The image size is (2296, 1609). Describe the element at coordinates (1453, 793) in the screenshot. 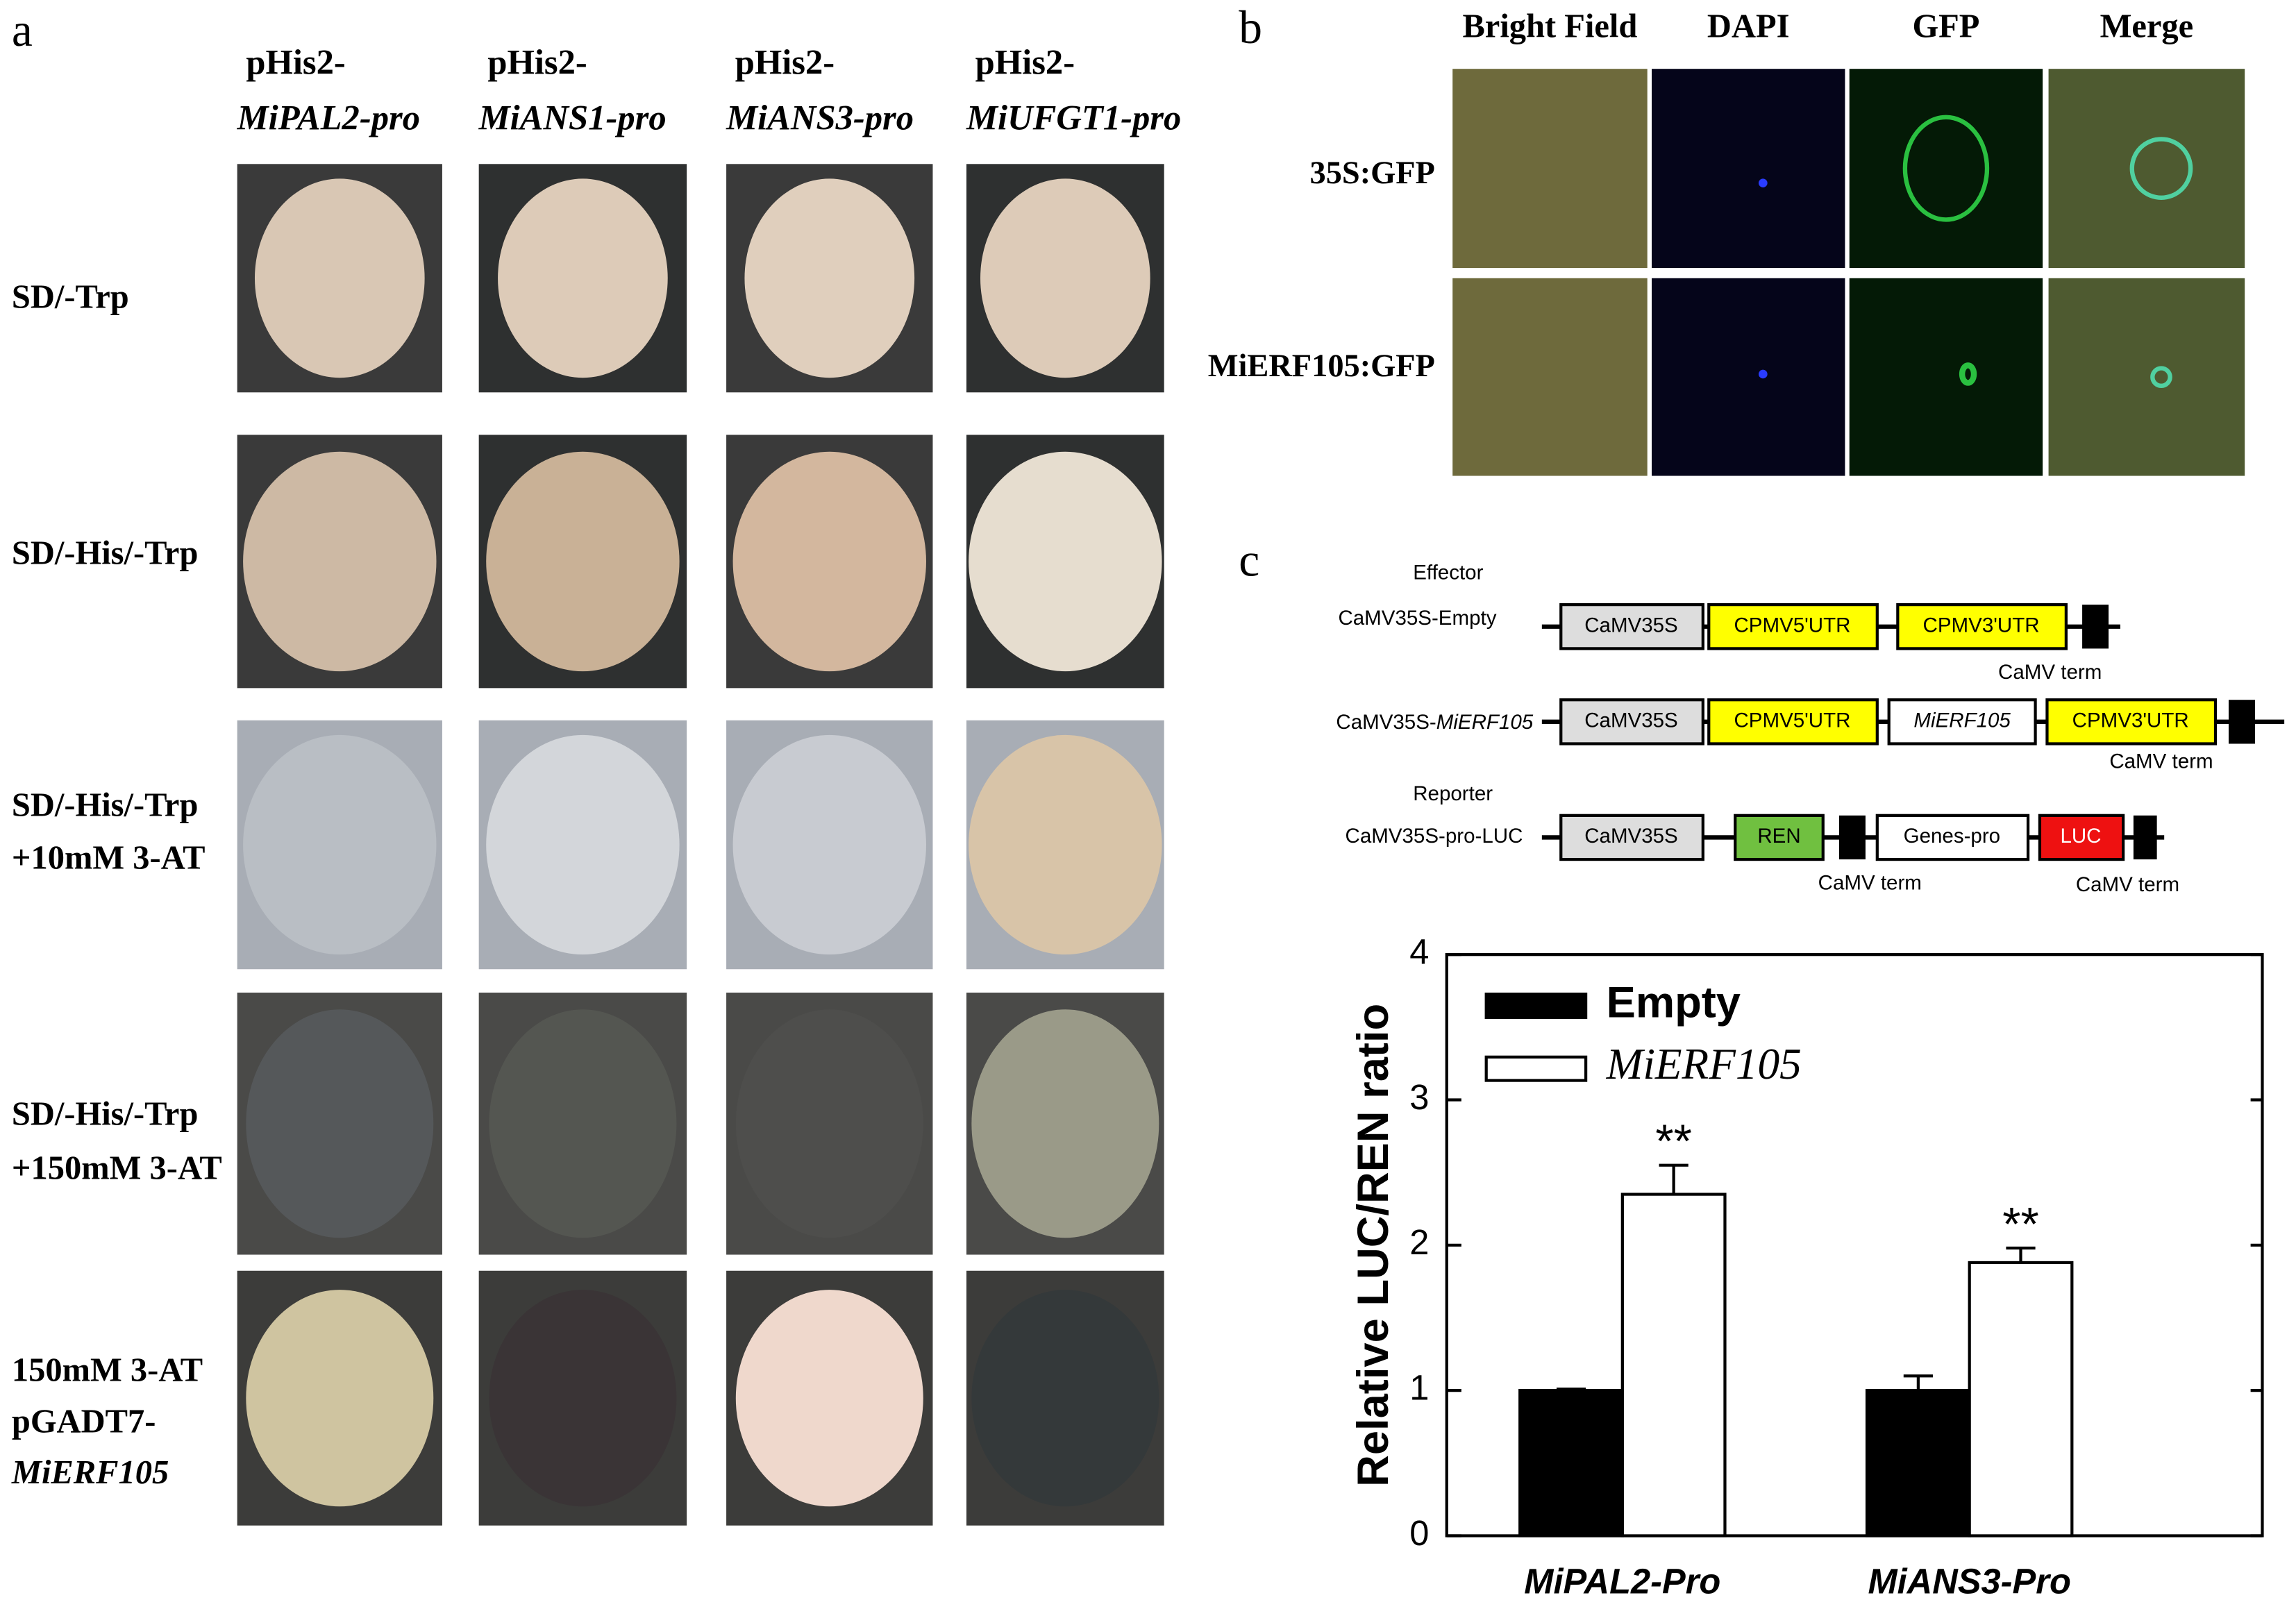

I see `group-title: Reporter` at that location.